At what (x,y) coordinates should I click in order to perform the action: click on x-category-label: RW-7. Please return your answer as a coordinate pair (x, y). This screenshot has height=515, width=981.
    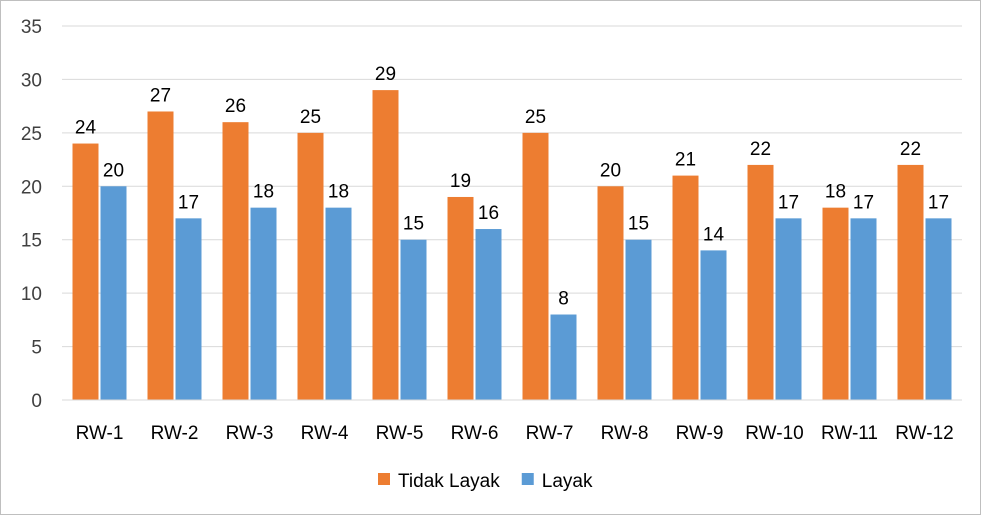
    Looking at the image, I should click on (550, 433).